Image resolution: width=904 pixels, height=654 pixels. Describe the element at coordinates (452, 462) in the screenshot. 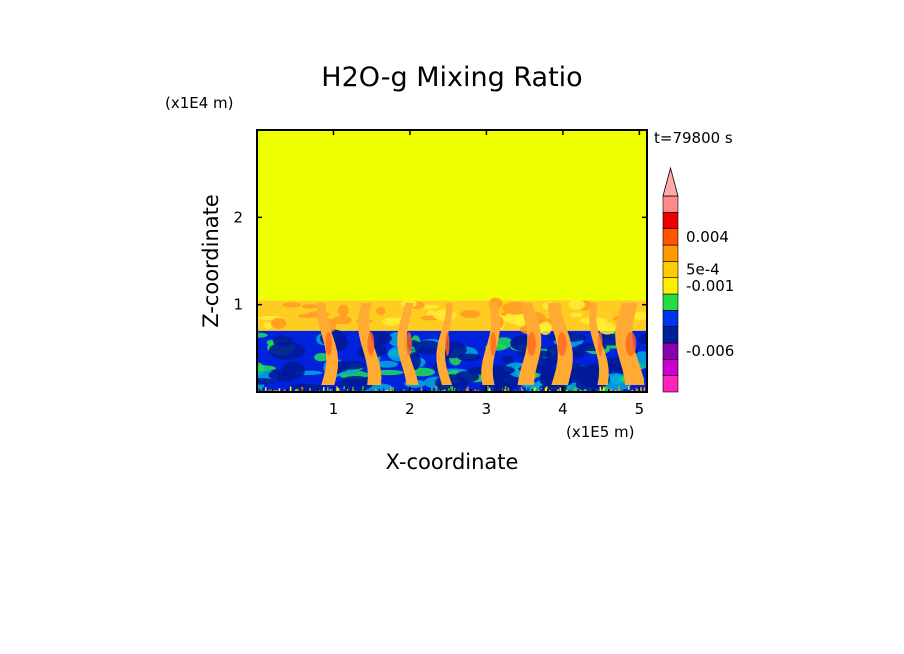

I see `x-axis-label: X-coordinate` at that location.